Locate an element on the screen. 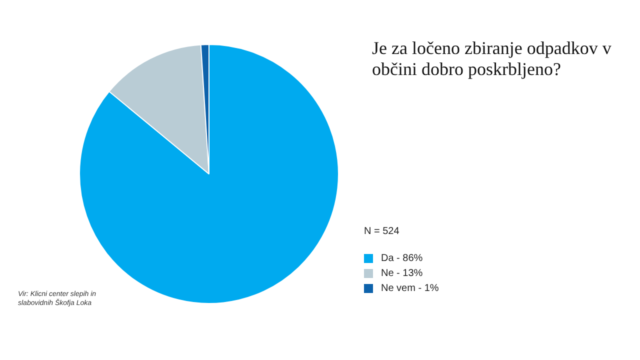  legend-label: Ne vem - 1% is located at coordinates (410, 288).